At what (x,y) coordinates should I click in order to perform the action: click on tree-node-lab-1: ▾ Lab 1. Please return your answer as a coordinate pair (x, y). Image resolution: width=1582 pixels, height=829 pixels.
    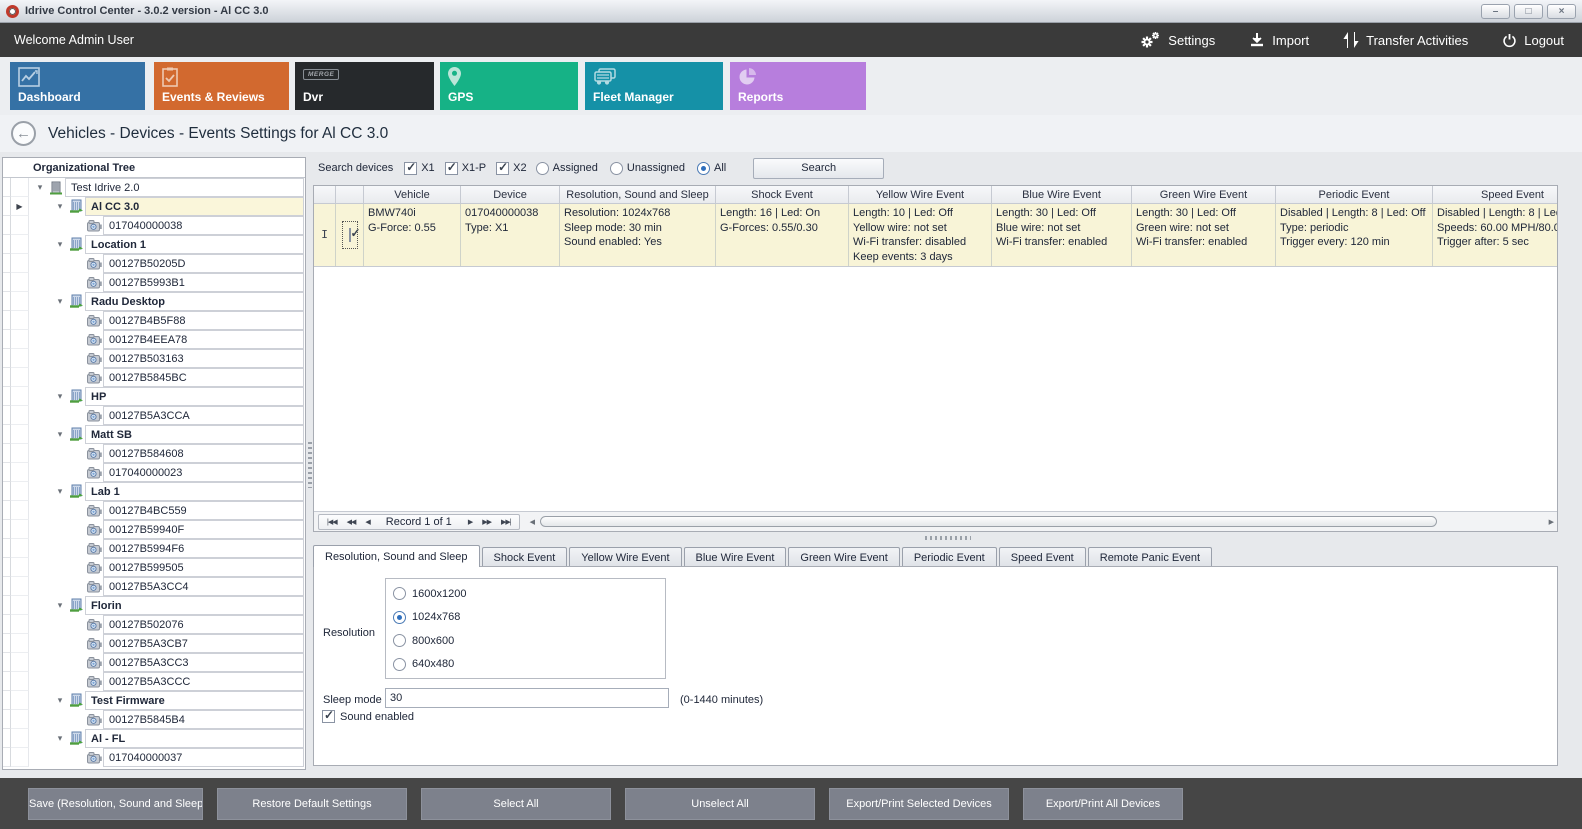
    Looking at the image, I should click on (154, 491).